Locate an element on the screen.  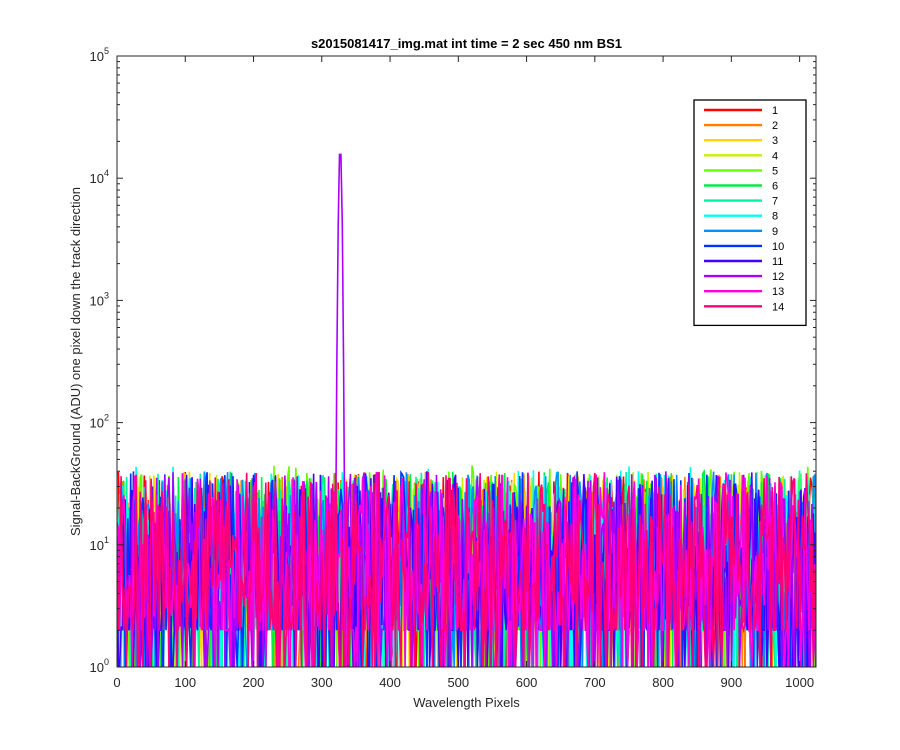
x-tick-label: 800 is located at coordinates (663, 682).